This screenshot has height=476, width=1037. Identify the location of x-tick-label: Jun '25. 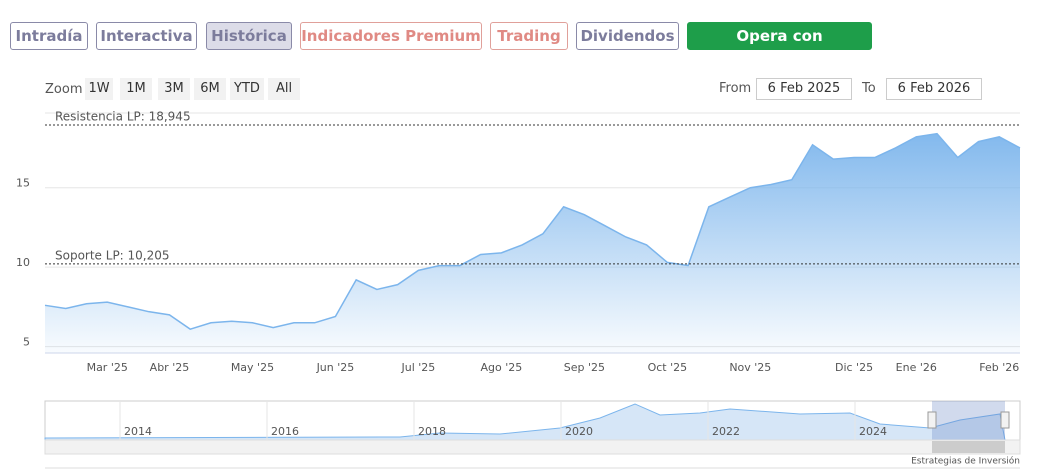
(335, 367).